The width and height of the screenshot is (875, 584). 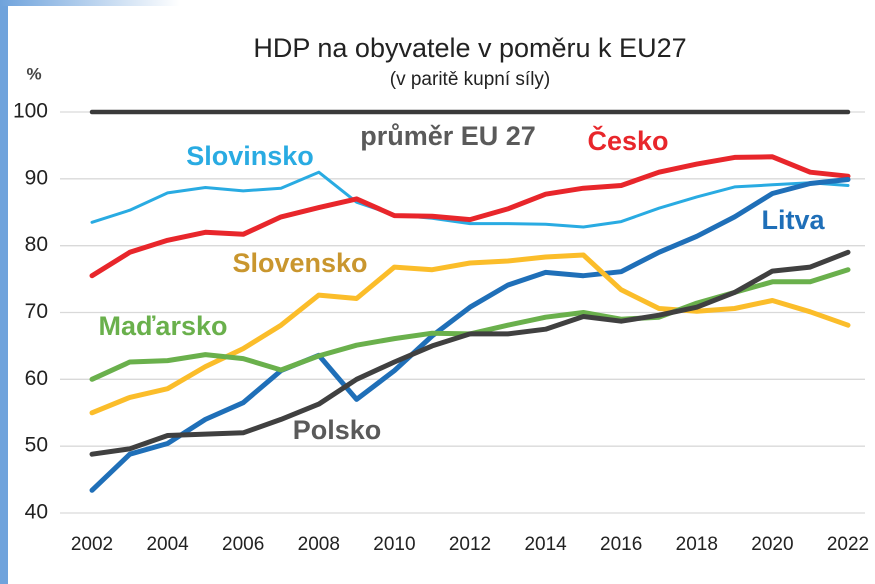 I want to click on x-tick-label: 2004, so click(x=167, y=544).